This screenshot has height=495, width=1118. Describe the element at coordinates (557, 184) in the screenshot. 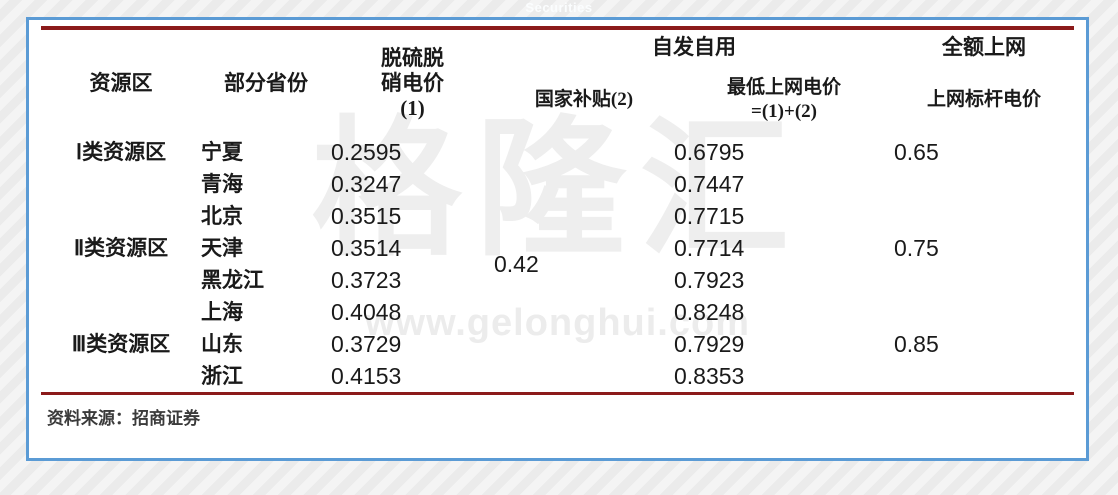

I see `table-row: 青海 0.3247 0.7447` at that location.